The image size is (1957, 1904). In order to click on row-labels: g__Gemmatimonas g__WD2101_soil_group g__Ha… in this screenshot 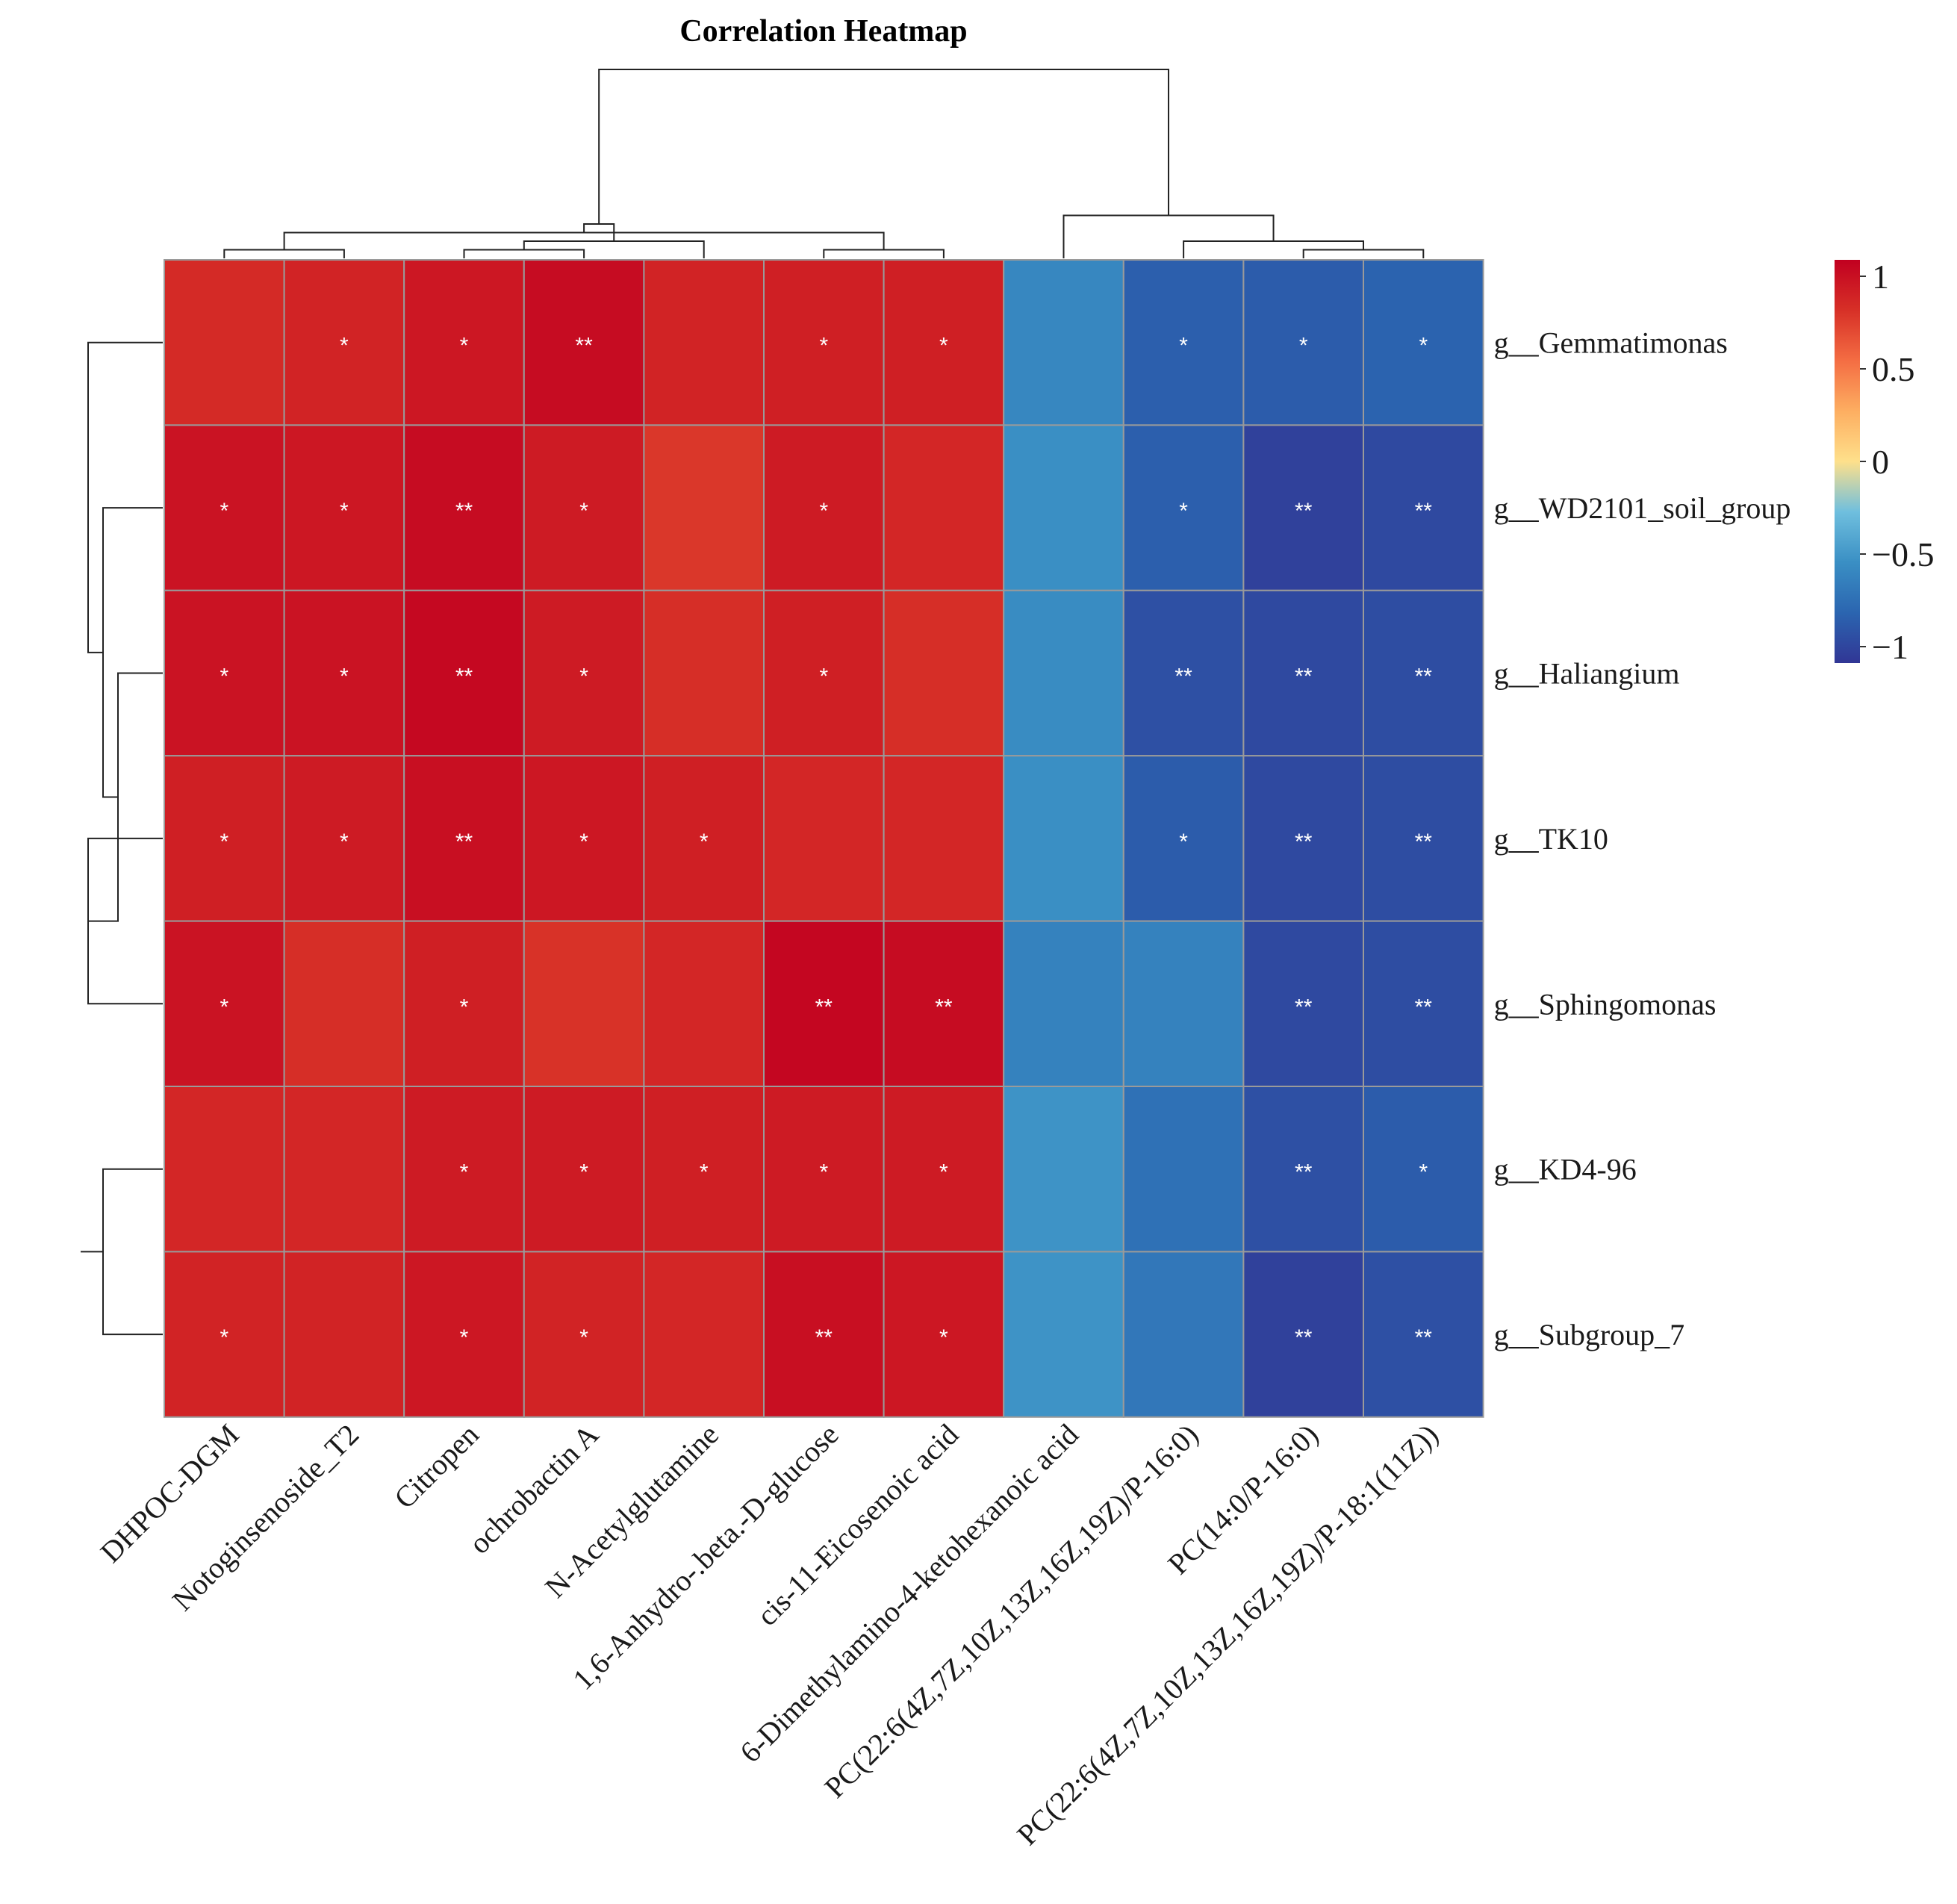, I will do `click(1643, 838)`.